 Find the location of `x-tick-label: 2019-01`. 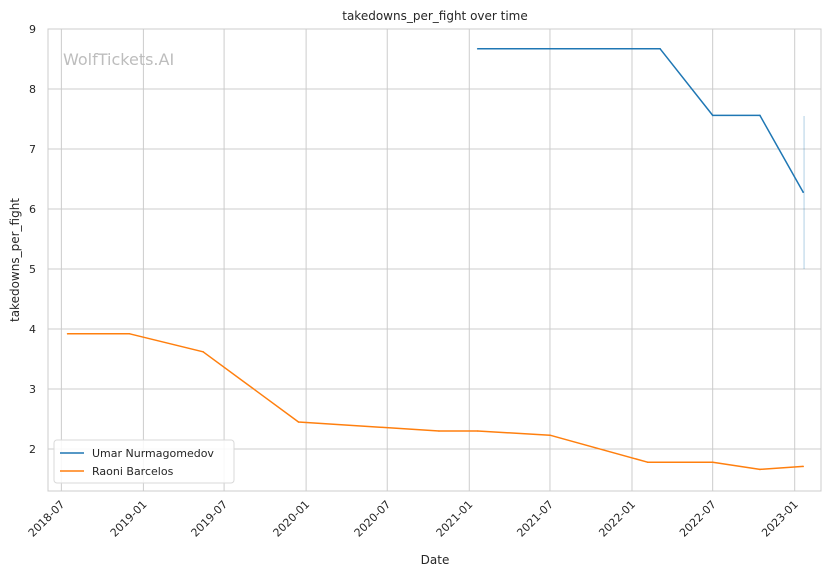

x-tick-label: 2019-01 is located at coordinates (129, 519).